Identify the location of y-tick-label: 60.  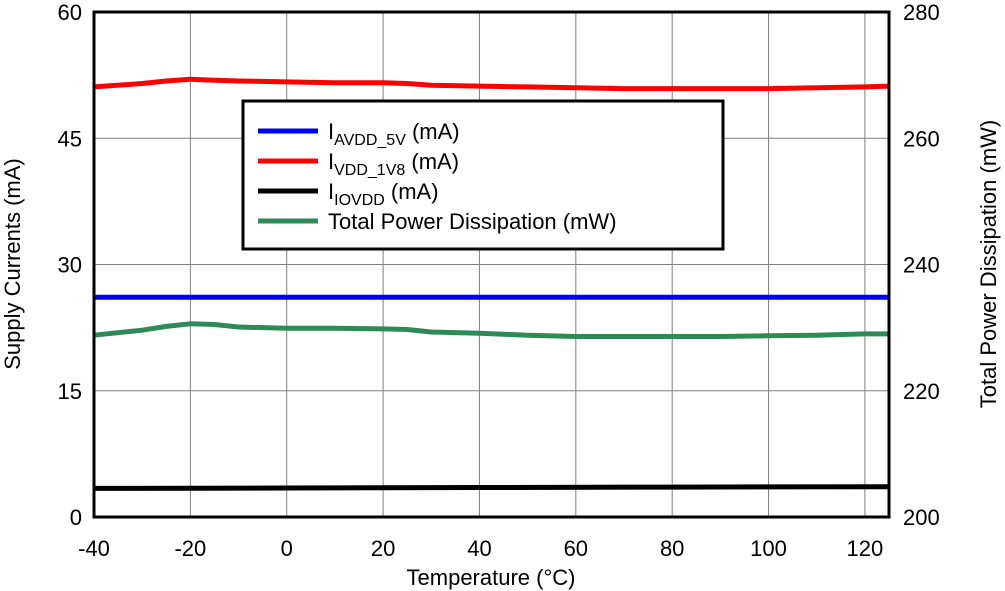
(70, 12).